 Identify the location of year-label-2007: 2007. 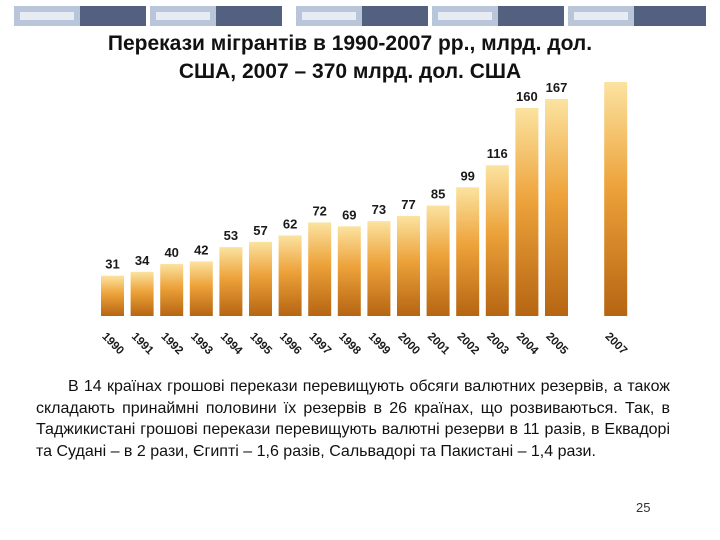
(616, 344).